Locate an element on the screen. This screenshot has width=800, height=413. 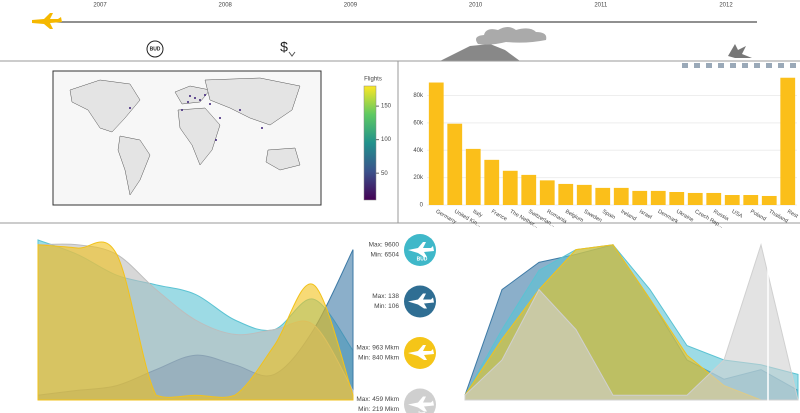
x-tick-label: Italy is located at coordinates (478, 214).